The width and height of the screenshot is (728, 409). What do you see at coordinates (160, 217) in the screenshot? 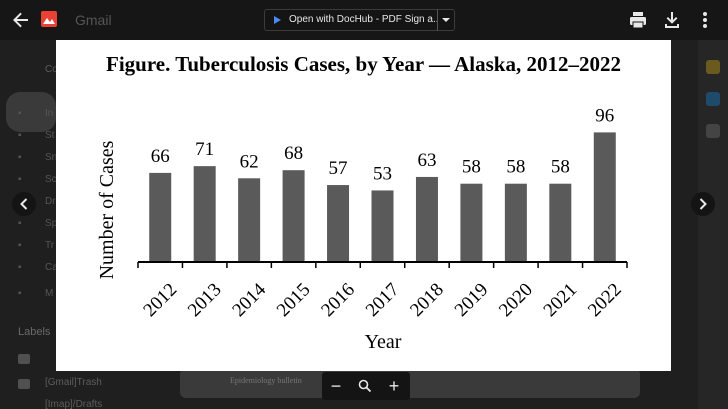
I see `bar-2012` at bounding box center [160, 217].